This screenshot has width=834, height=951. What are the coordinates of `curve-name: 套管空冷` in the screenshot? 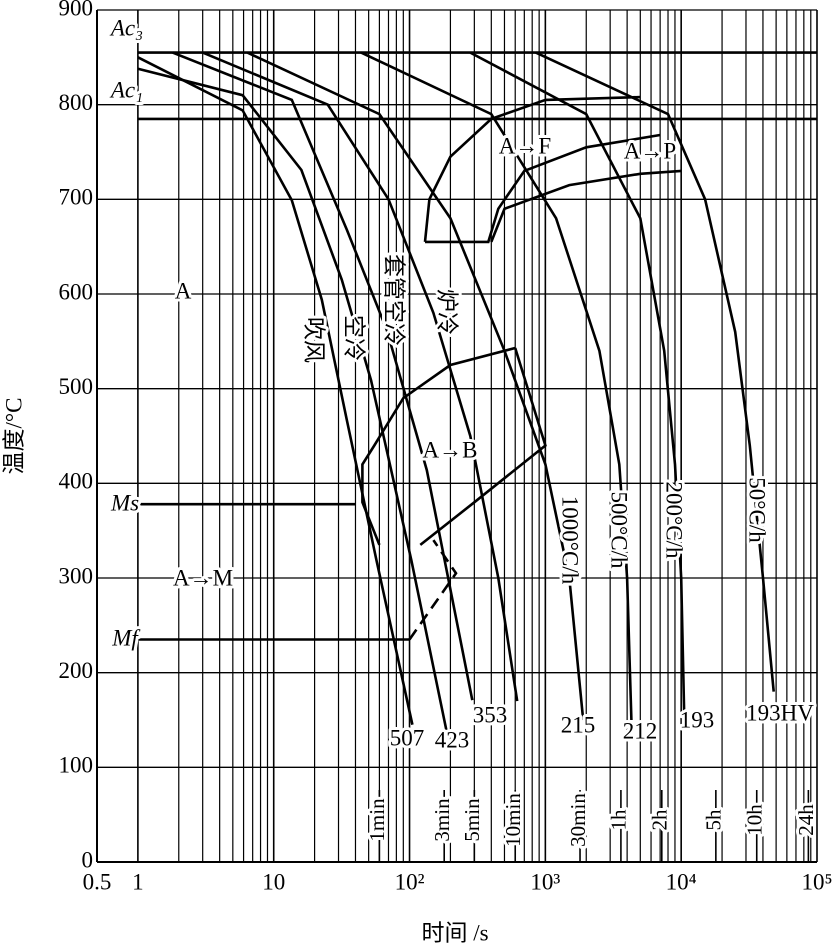 It's located at (394, 300).